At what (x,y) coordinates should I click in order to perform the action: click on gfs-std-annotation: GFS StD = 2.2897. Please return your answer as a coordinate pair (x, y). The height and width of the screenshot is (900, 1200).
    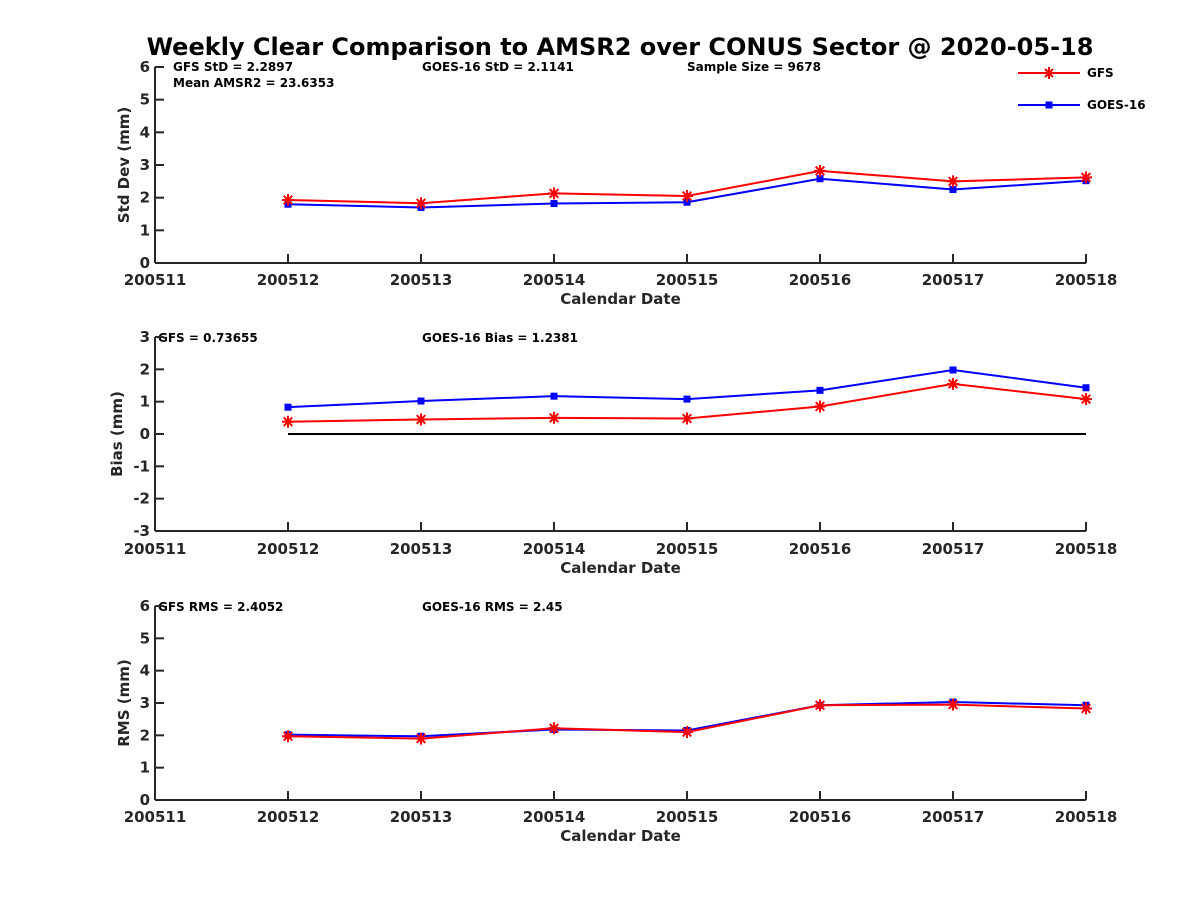
    Looking at the image, I should click on (233, 67).